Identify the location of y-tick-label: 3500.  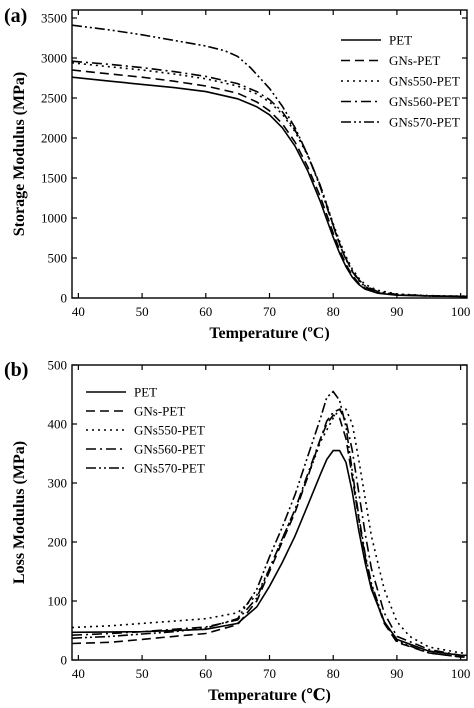
(54, 18).